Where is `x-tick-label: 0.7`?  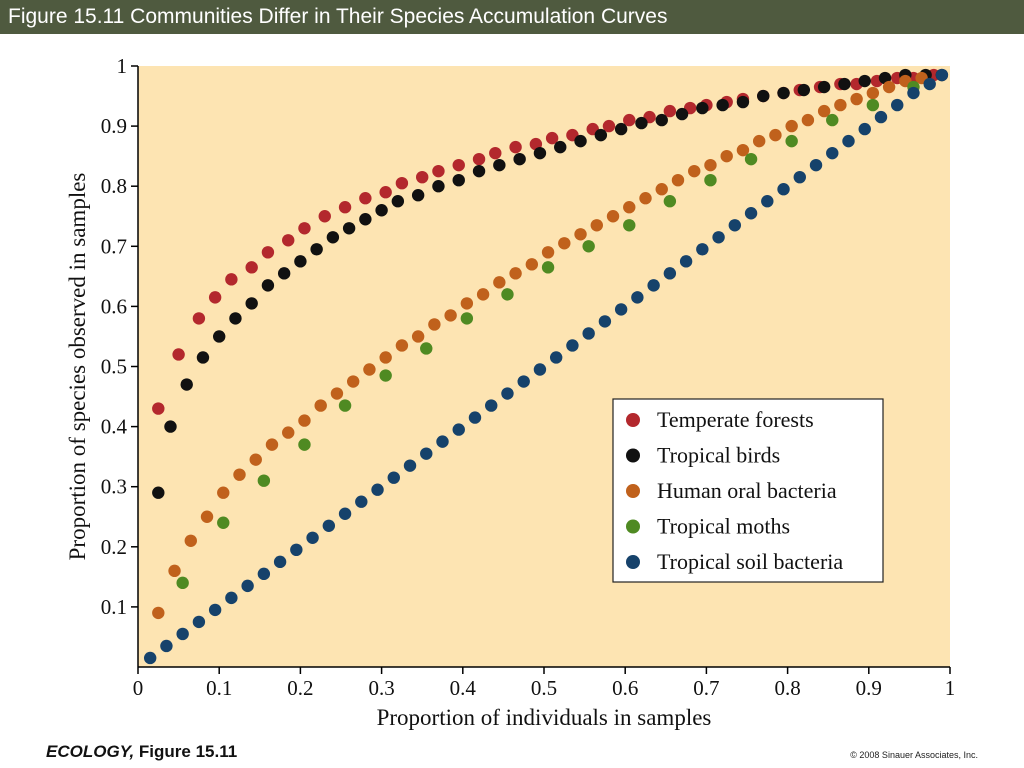
x-tick-label: 0.7 is located at coordinates (706, 688).